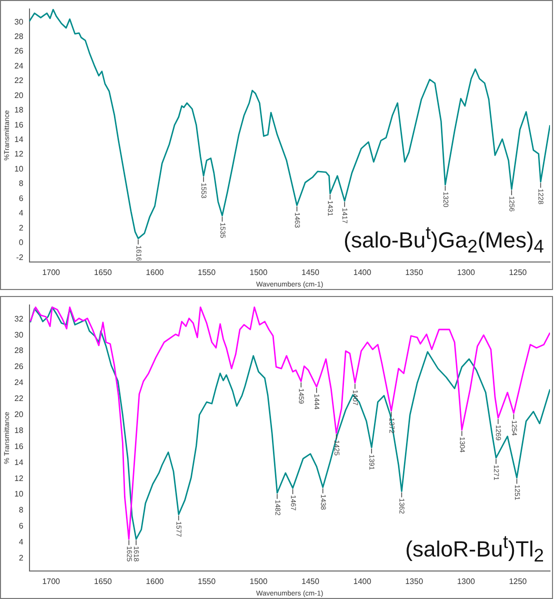 The width and height of the screenshot is (555, 599). Describe the element at coordinates (19, 319) in the screenshot. I see `y-tick-label: 32` at that location.